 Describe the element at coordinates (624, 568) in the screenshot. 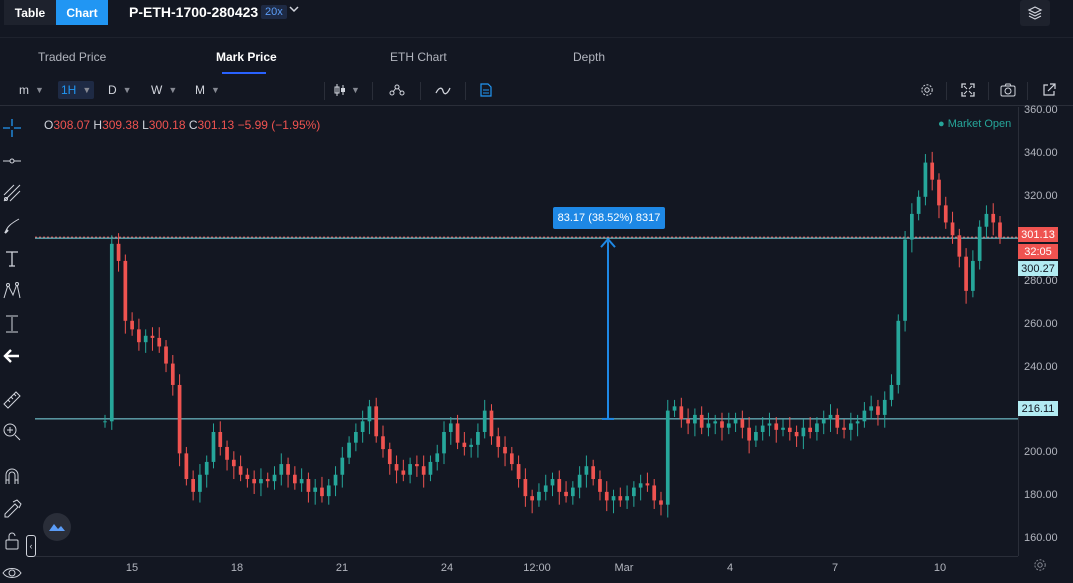

I see `time-tick-label: Mar` at that location.